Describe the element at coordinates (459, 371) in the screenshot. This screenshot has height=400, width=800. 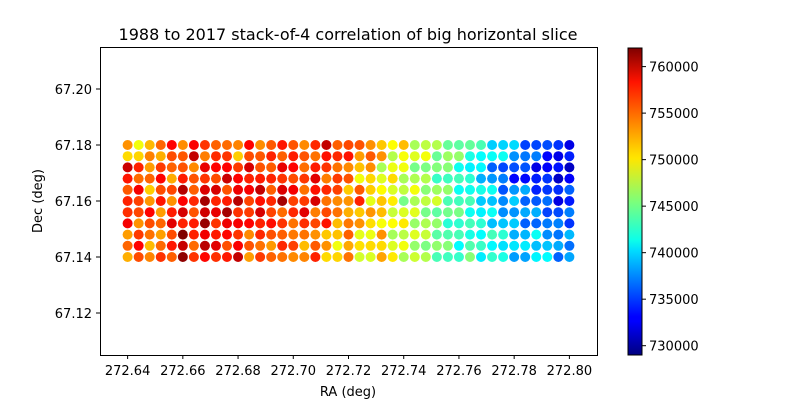
I see `x-tick-label: 272.76` at that location.